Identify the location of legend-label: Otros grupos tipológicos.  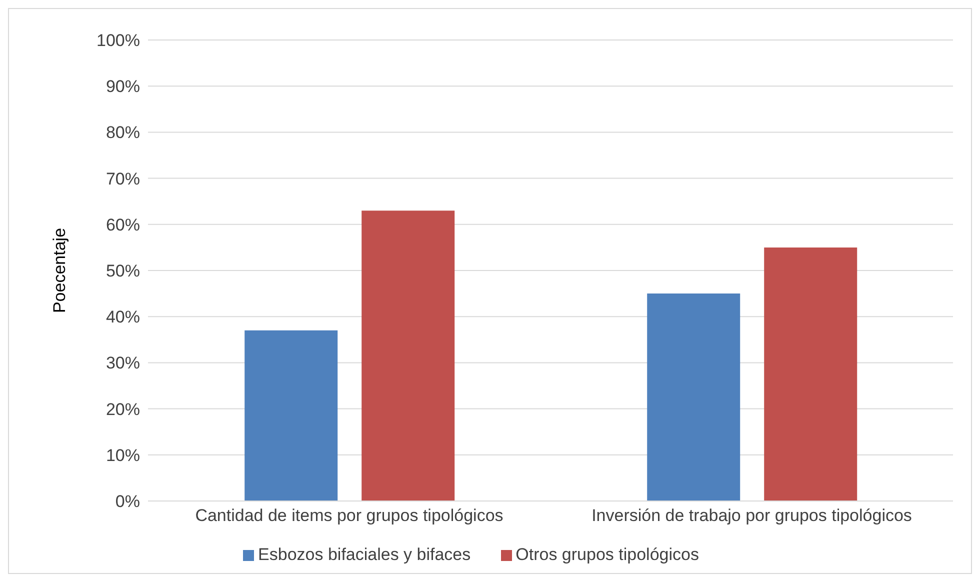
(607, 554).